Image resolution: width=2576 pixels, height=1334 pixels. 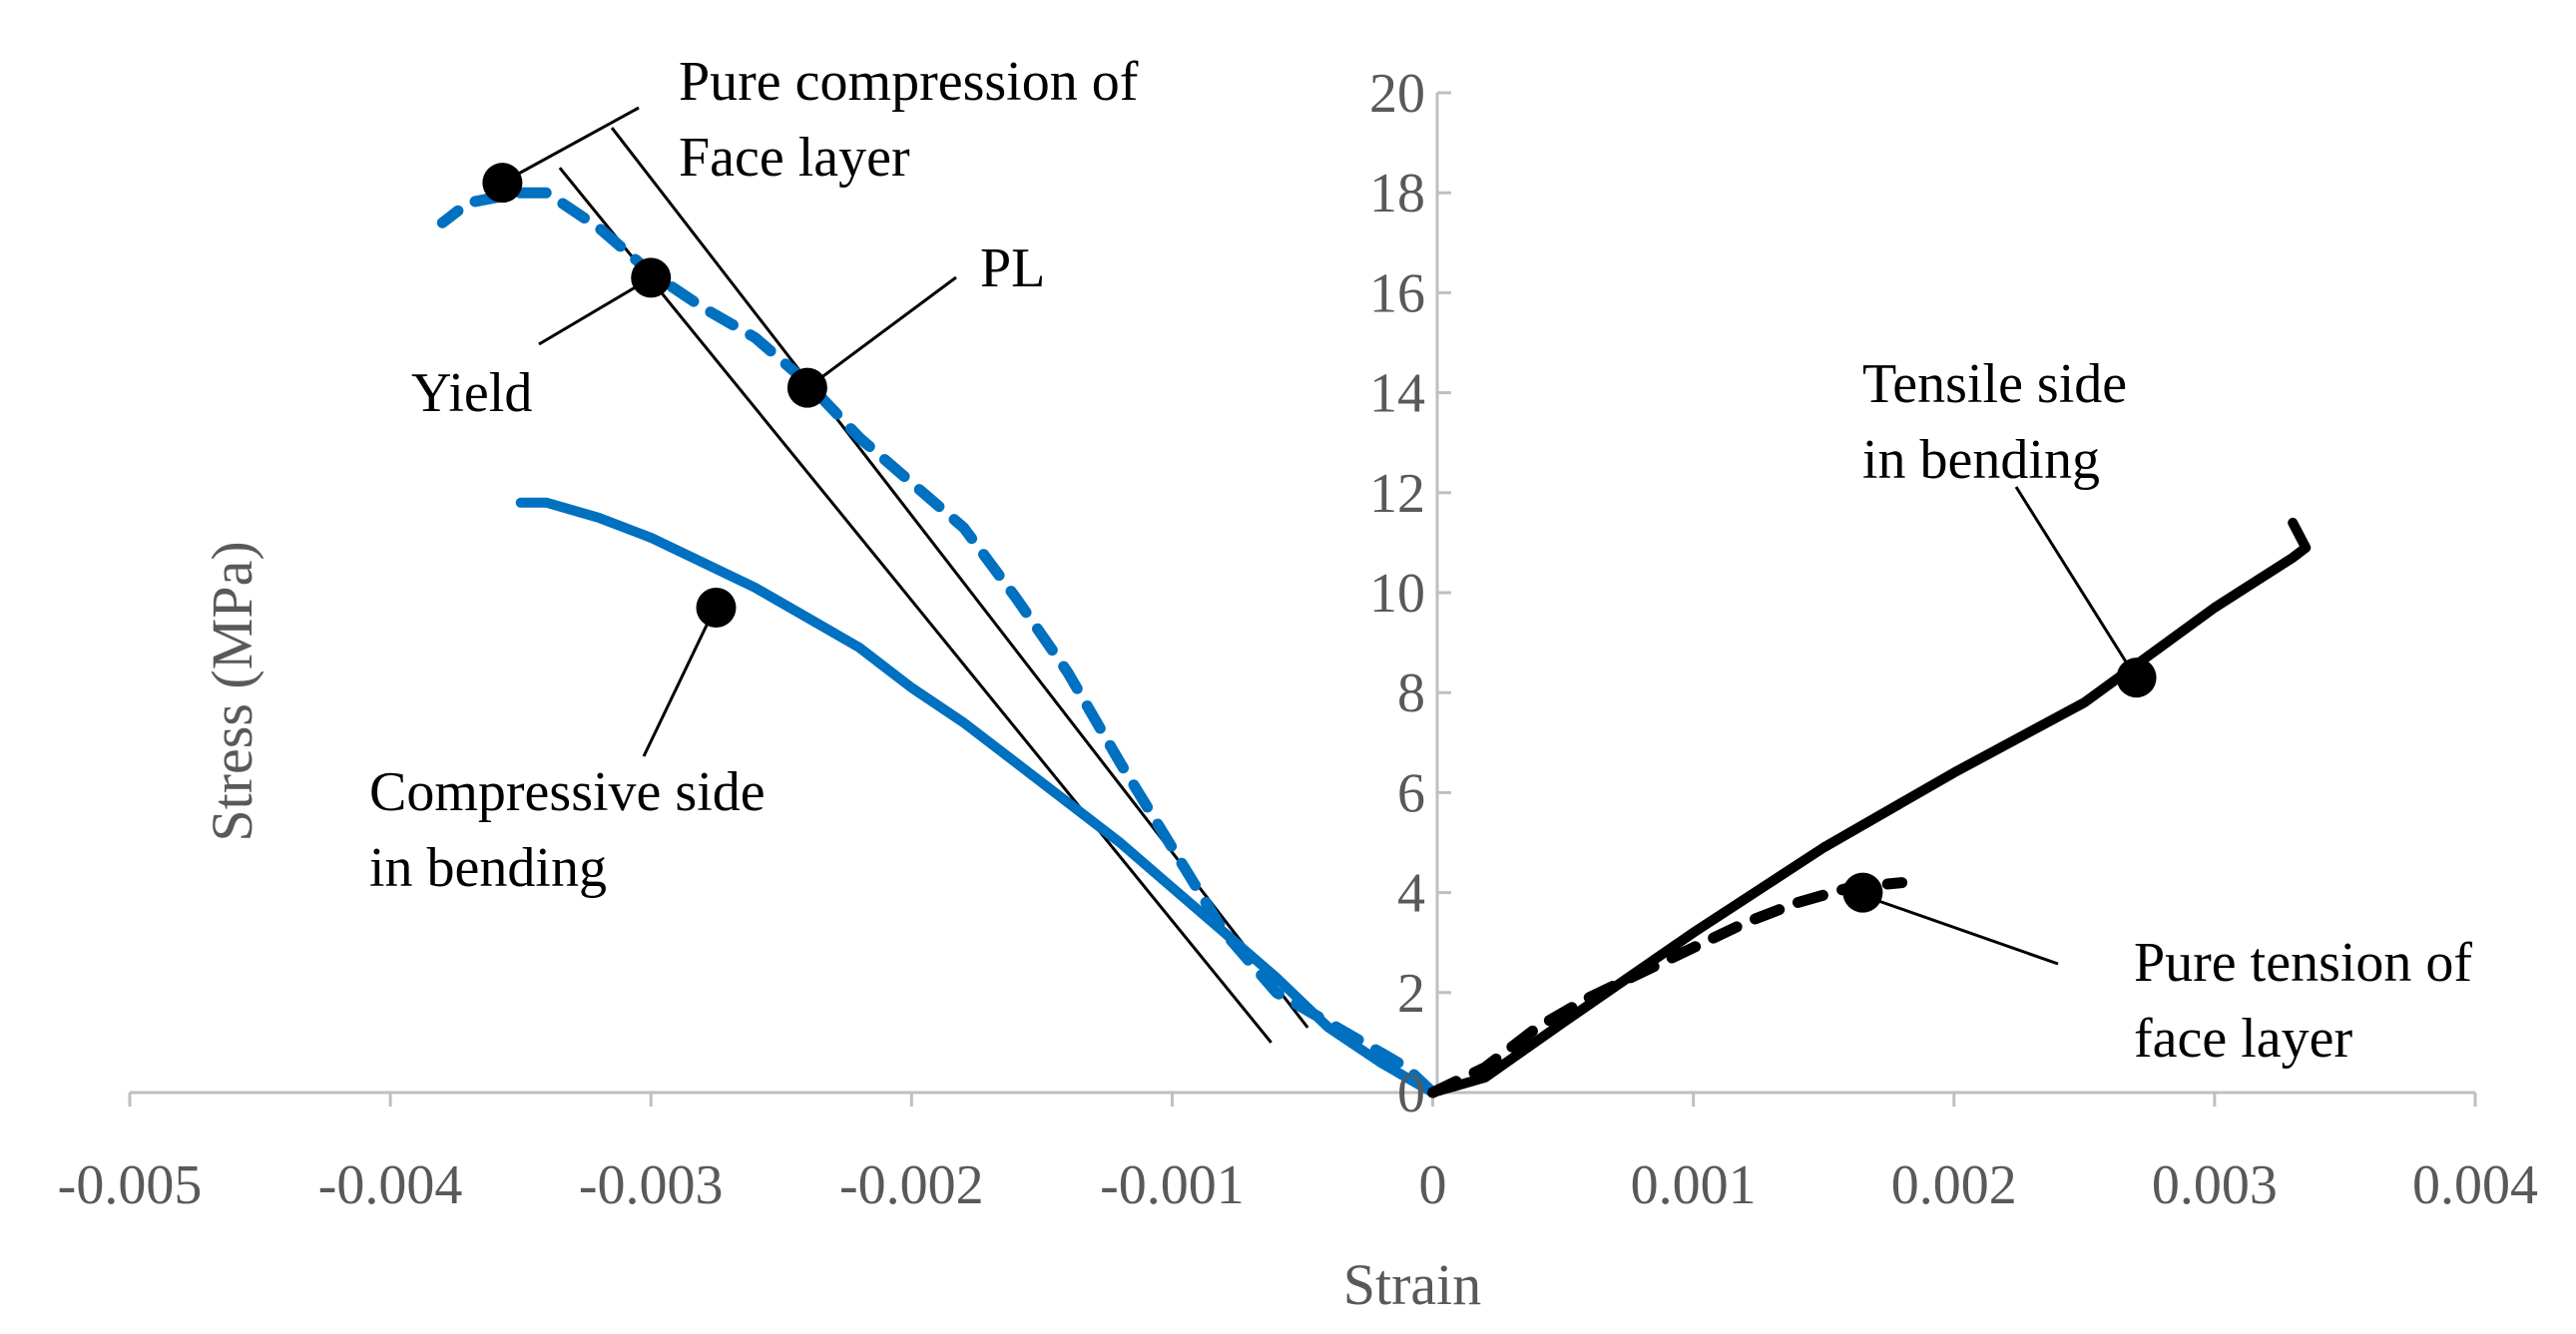 I want to click on y-tick-label: 12, so click(x=1397, y=494).